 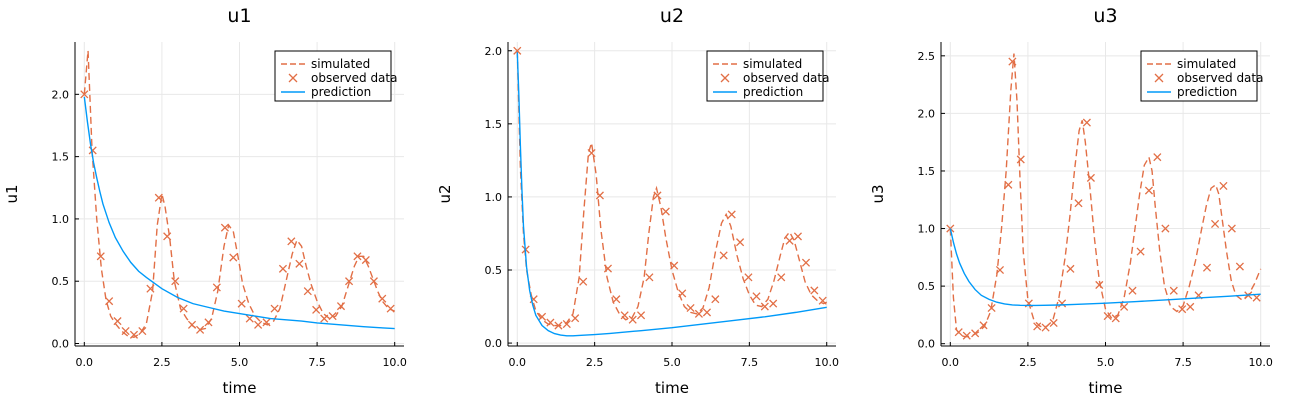 I want to click on y-axis-label: u2, so click(x=445, y=193).